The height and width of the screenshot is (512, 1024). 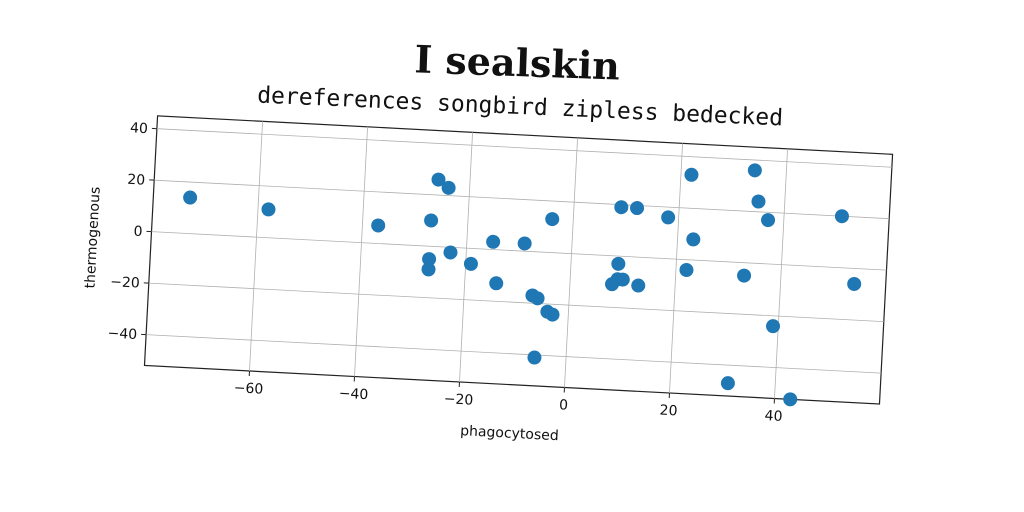 What do you see at coordinates (353, 395) in the screenshot?
I see `x-tick-label: −40` at bounding box center [353, 395].